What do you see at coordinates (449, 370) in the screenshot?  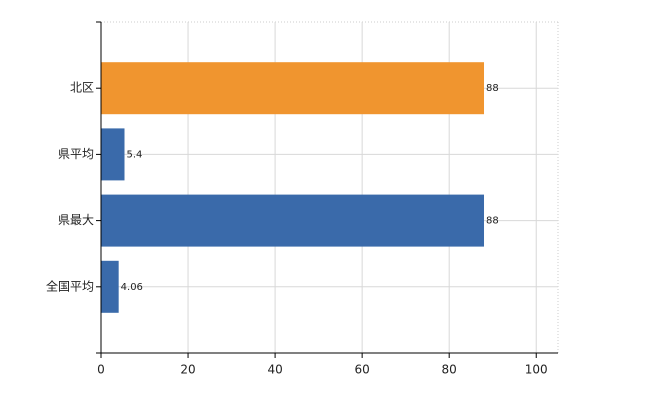 I see `x-tick-label: 80` at bounding box center [449, 370].